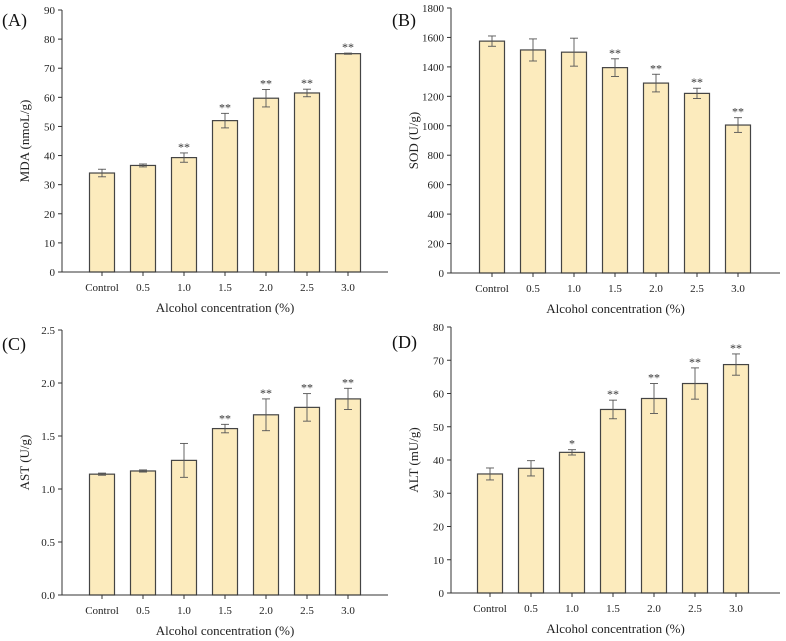  What do you see at coordinates (24, 141) in the screenshot?
I see `y-axis-label: MDA (nmoL/g)` at bounding box center [24, 141].